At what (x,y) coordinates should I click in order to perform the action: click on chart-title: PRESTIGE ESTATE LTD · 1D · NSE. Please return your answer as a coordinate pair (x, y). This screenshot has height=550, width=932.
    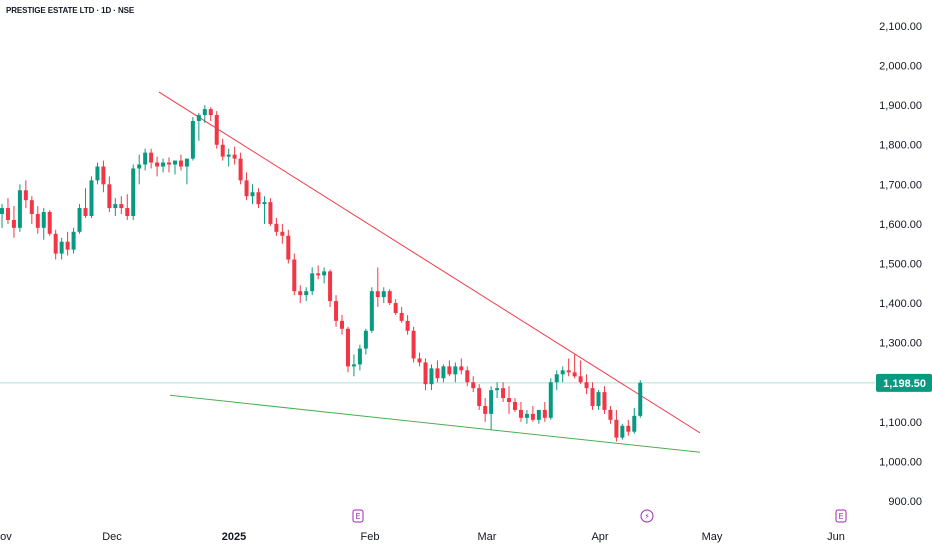
    Looking at the image, I should click on (70, 10).